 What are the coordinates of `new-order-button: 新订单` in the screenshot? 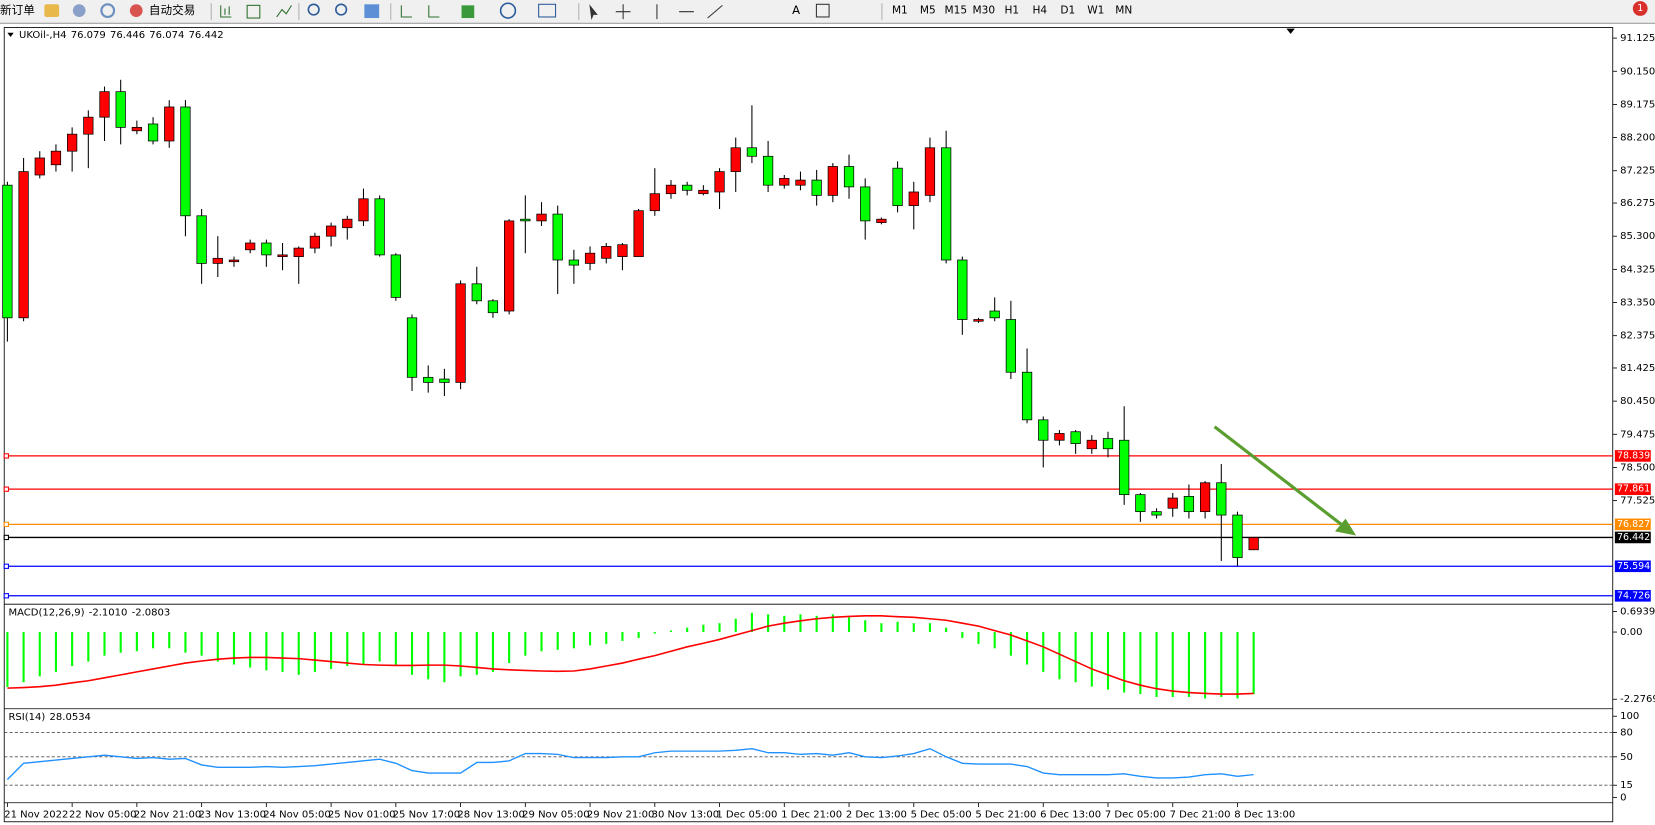 It's located at (17, 10).